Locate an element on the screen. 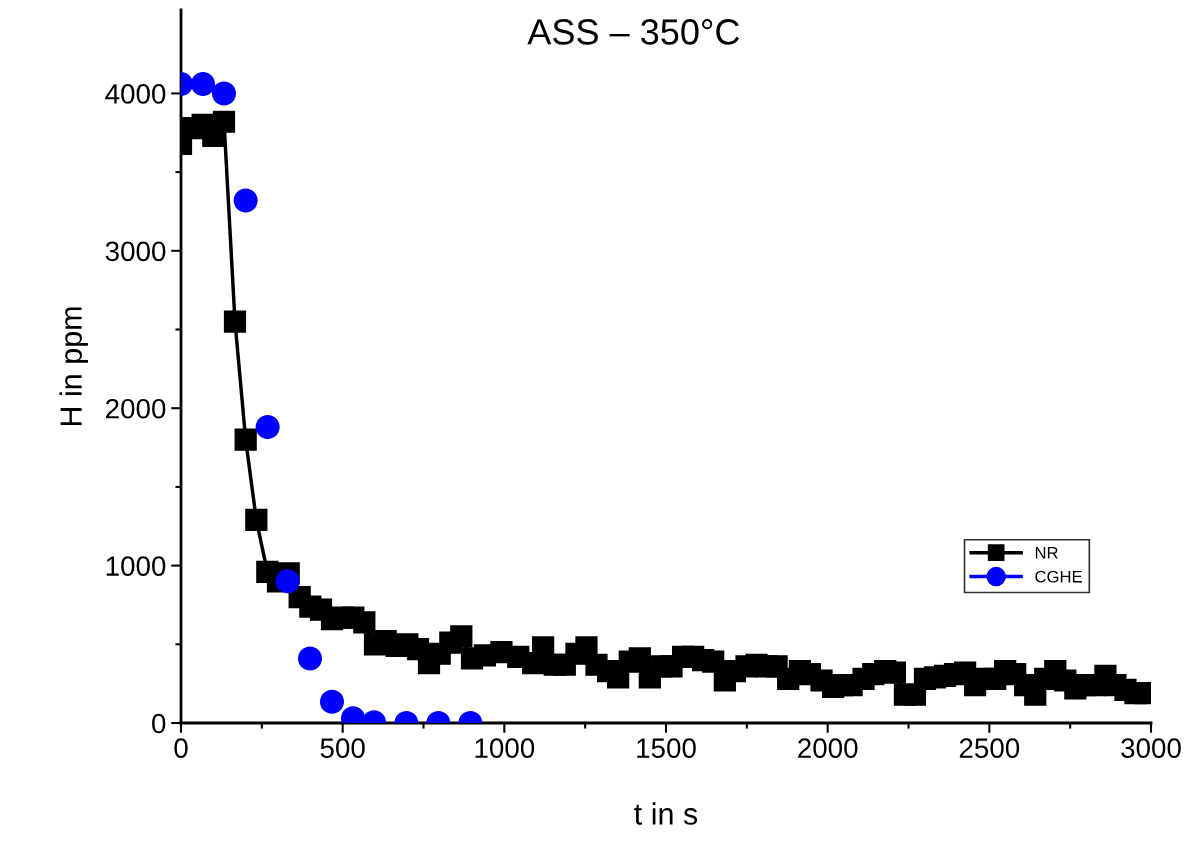 The image size is (1196, 843). x-tick-label: 2500 is located at coordinates (989, 748).